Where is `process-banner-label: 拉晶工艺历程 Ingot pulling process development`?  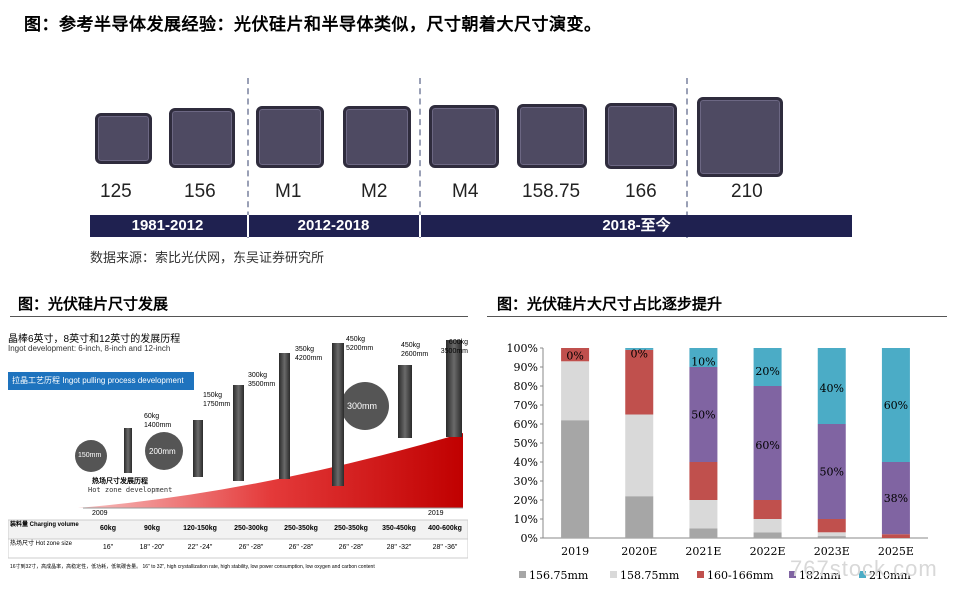 process-banner-label: 拉晶工艺历程 Ingot pulling process development is located at coordinates (98, 380).